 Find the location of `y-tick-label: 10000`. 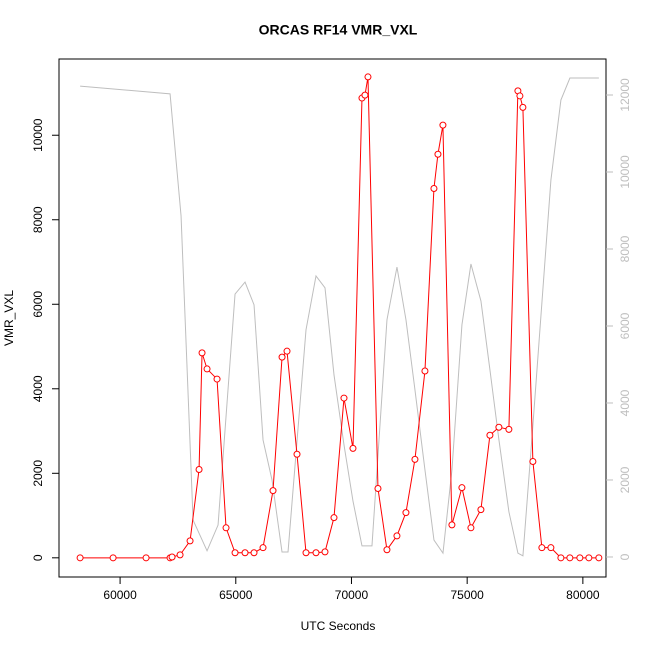

y-tick-label: 10000 is located at coordinates (38, 135).